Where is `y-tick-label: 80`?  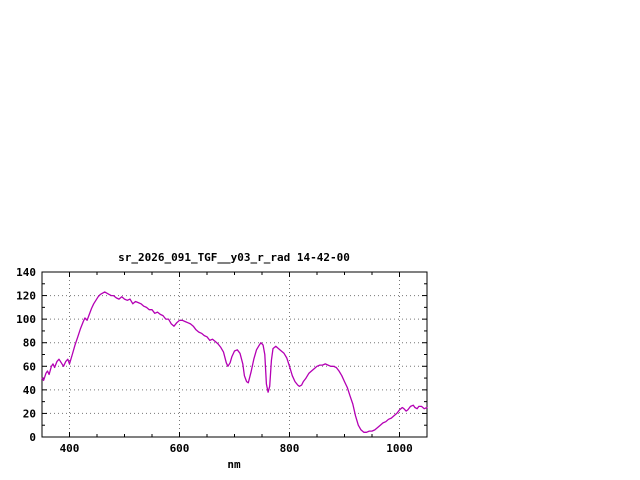 y-tick-label: 80 is located at coordinates (29, 343).